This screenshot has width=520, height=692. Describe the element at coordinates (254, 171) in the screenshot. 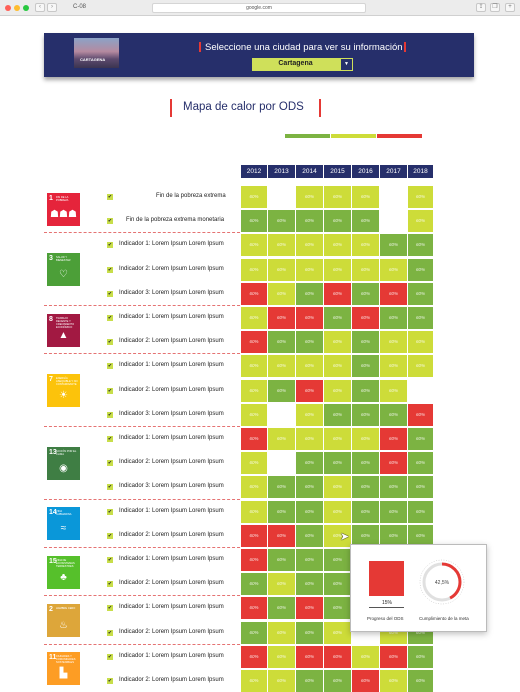

I see `year-header: 2012` at that location.